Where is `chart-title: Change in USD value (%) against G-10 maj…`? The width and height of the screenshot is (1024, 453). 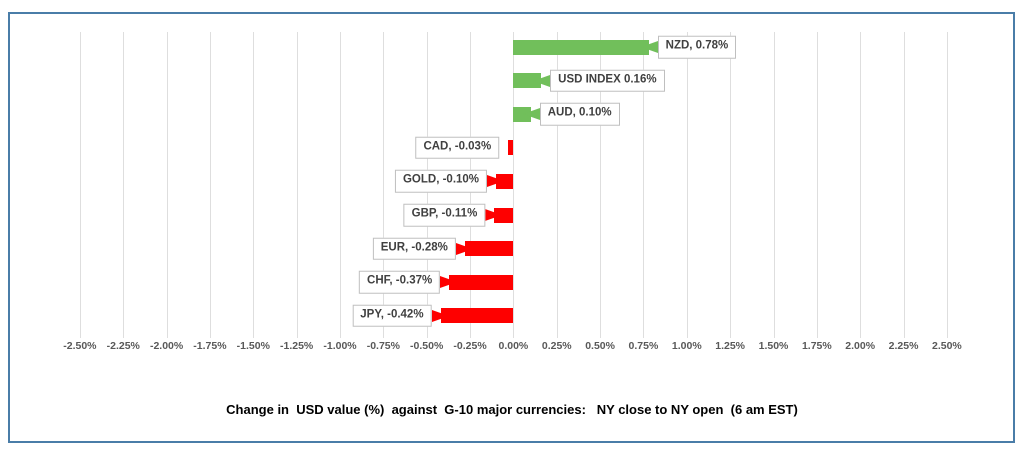
chart-title: Change in USD value (%) against G-10 maj… is located at coordinates (512, 409).